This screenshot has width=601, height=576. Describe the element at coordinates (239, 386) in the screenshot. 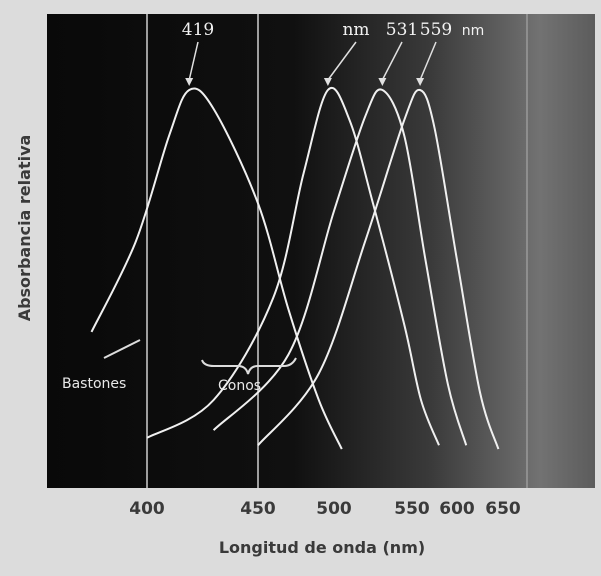

I see `cones-annotation: Conos` at that location.